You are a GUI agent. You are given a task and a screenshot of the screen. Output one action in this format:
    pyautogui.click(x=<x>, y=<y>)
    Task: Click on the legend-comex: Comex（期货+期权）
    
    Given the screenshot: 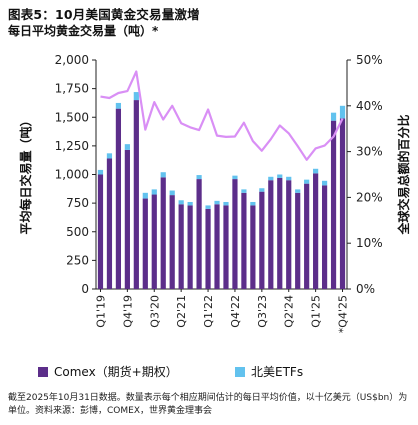 What is the action you would take?
    pyautogui.click(x=108, y=371)
    